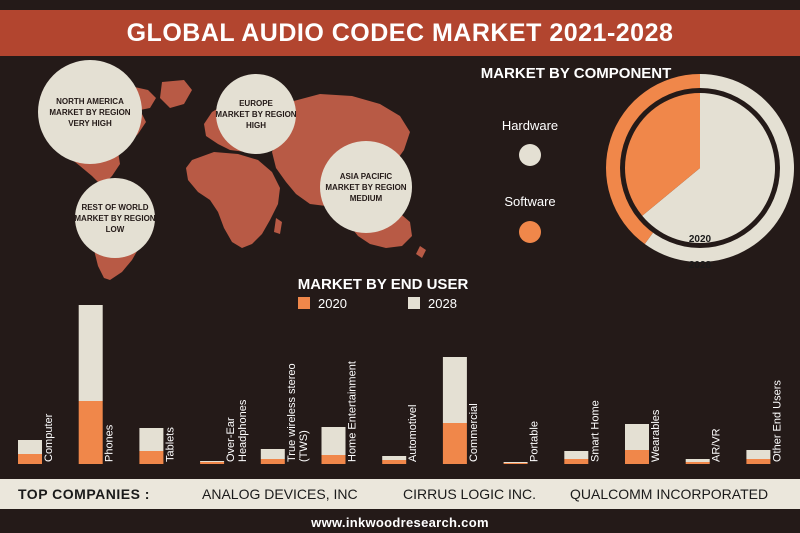 This screenshot has height=533, width=800. What do you see at coordinates (353, 411) in the screenshot?
I see `bar-category-label: Home Entertainment` at bounding box center [353, 411].